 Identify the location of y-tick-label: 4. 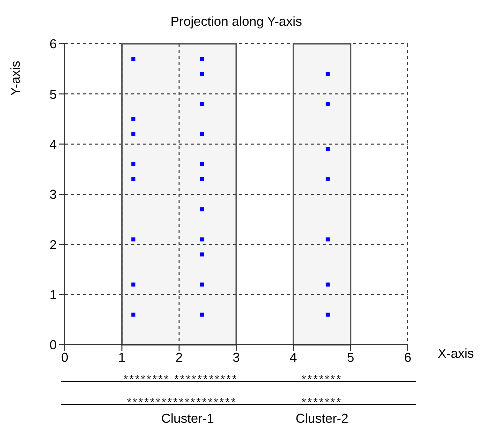
(53, 144).